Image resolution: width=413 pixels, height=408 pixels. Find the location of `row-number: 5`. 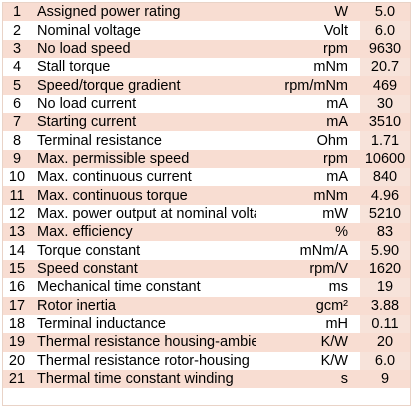

row-number: 5 is located at coordinates (16, 85).